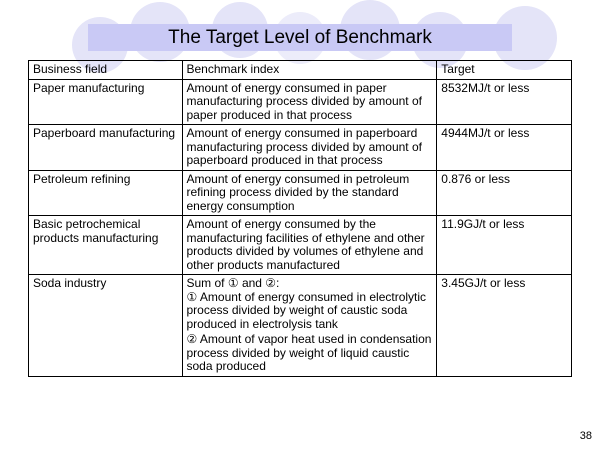 This screenshot has height=450, width=600. What do you see at coordinates (504, 325) in the screenshot?
I see `target-cell: 3.45GJ/t or less` at bounding box center [504, 325].